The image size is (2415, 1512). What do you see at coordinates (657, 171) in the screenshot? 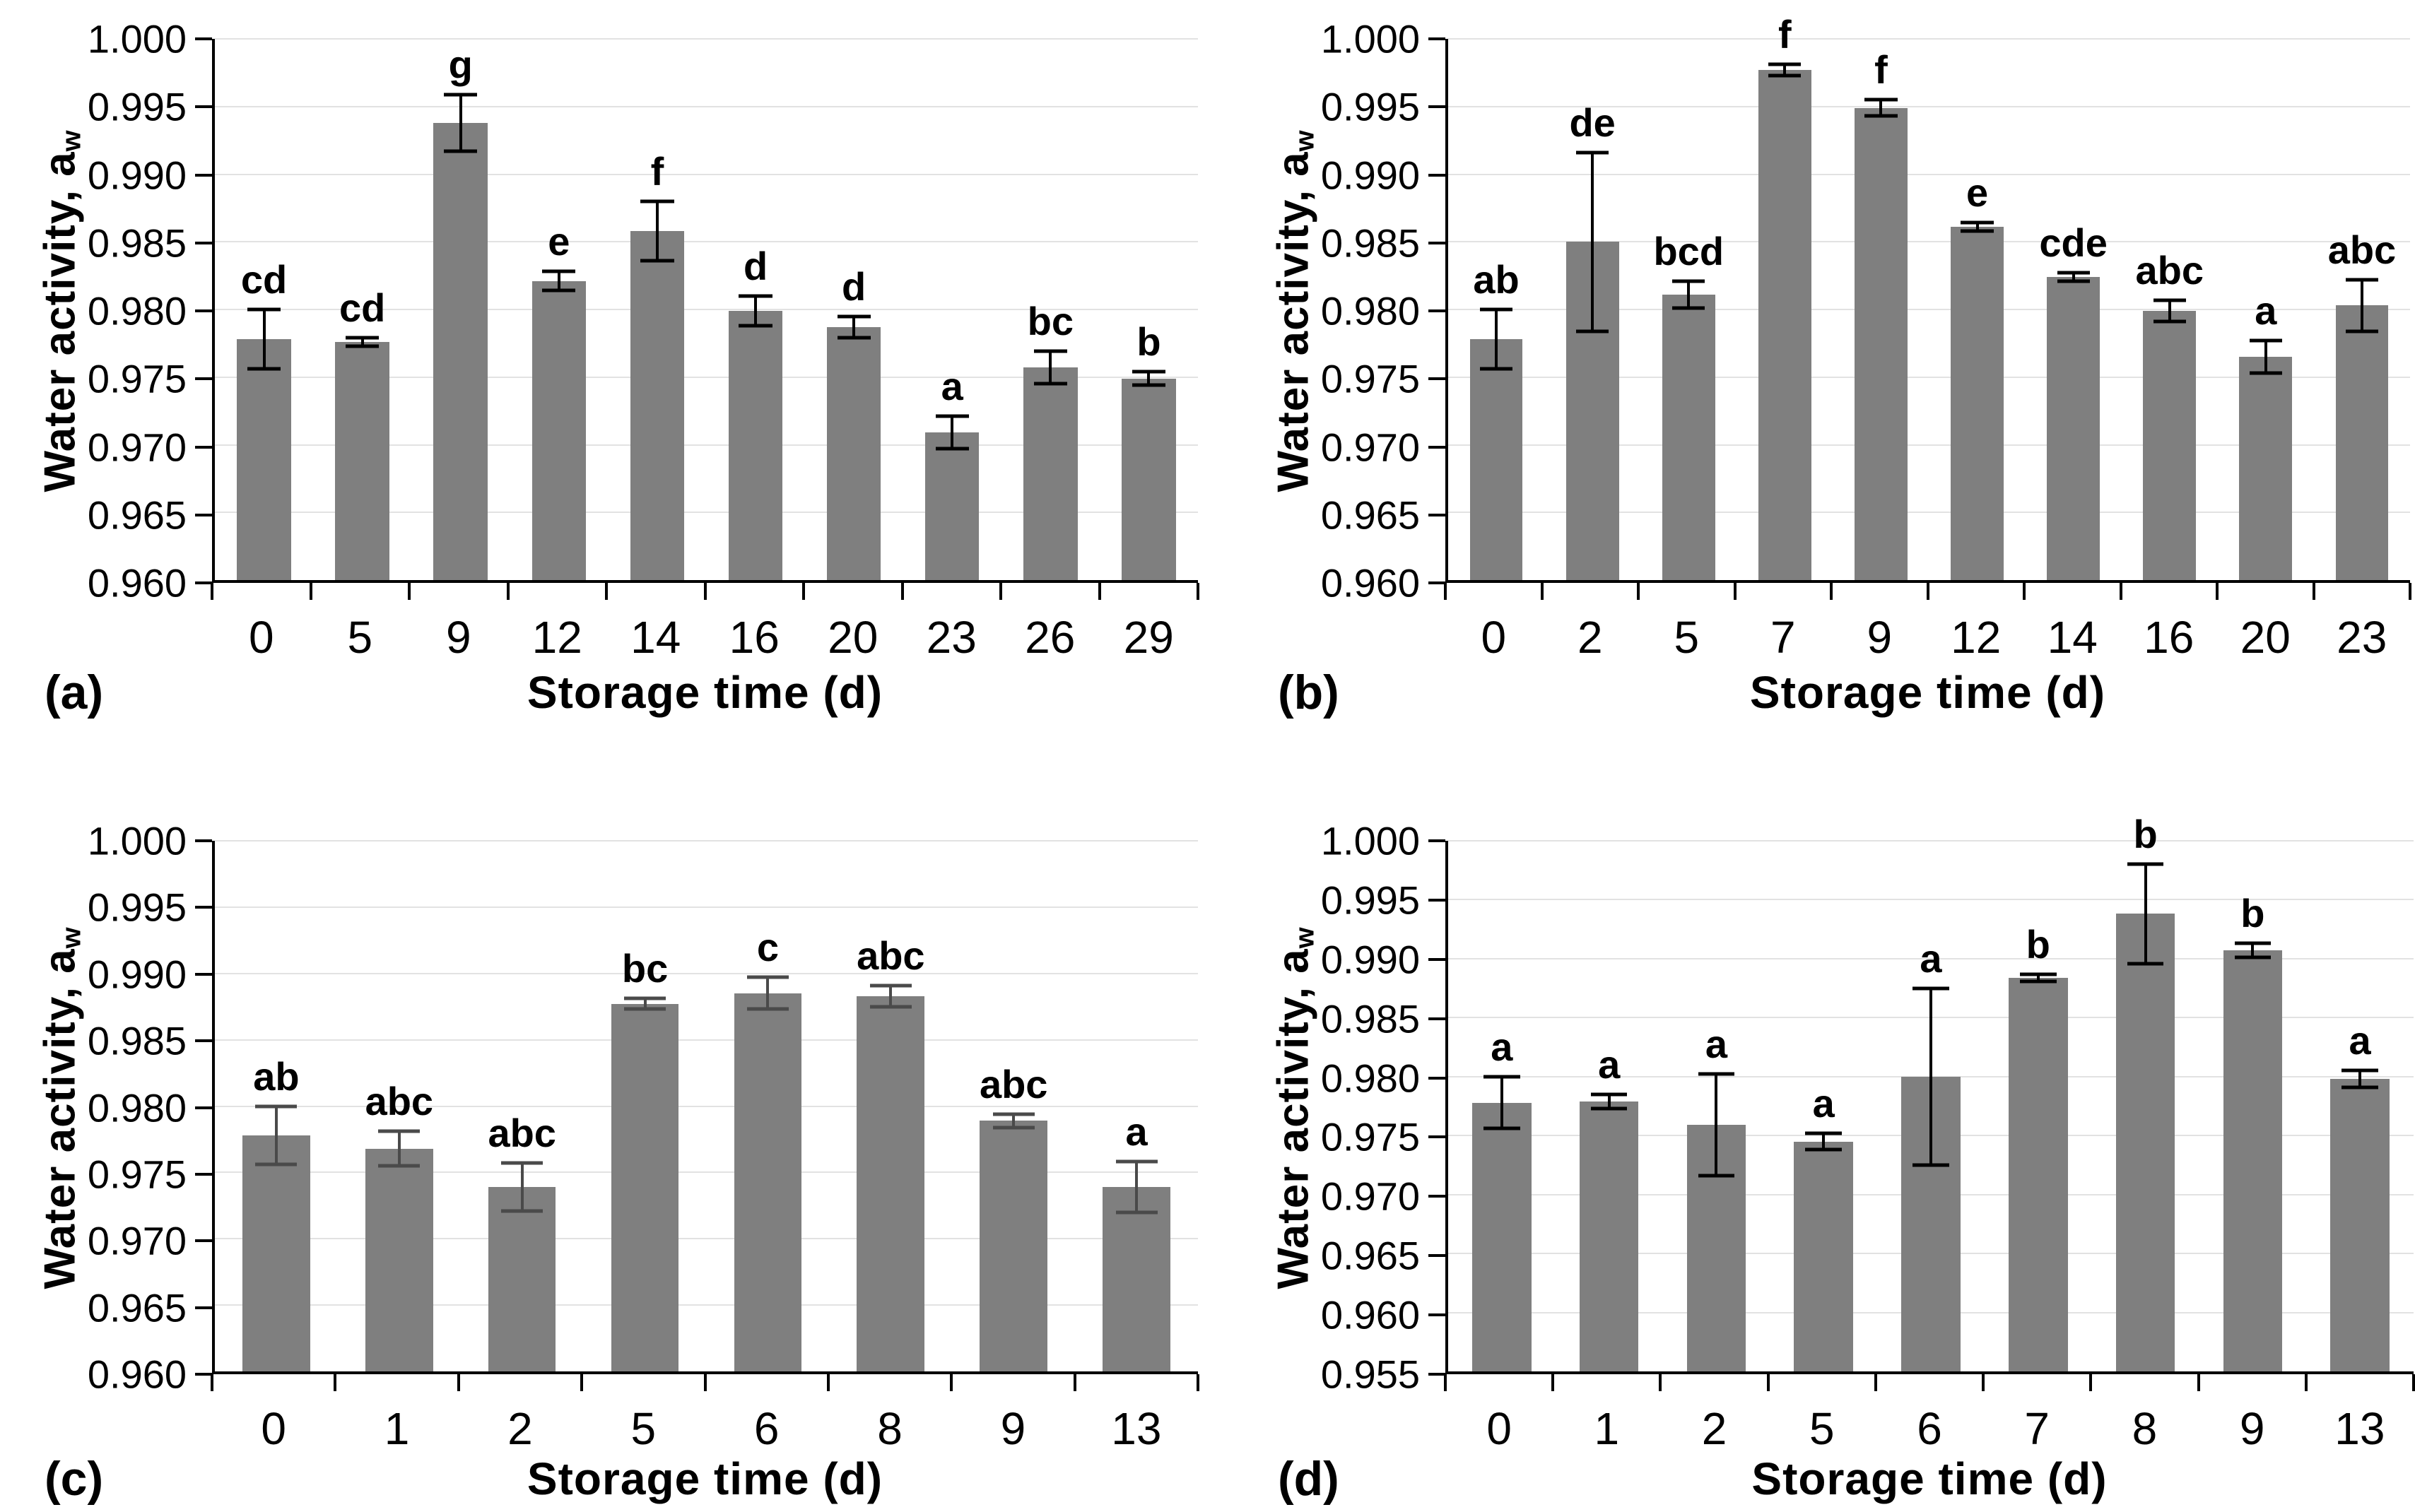
I see `significance-label: f` at bounding box center [657, 171].